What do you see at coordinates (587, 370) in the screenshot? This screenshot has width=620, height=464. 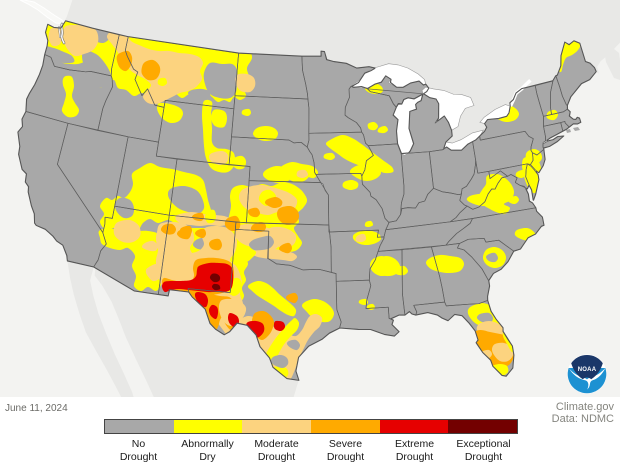 I see `svg-text: NOAA` at bounding box center [587, 370].